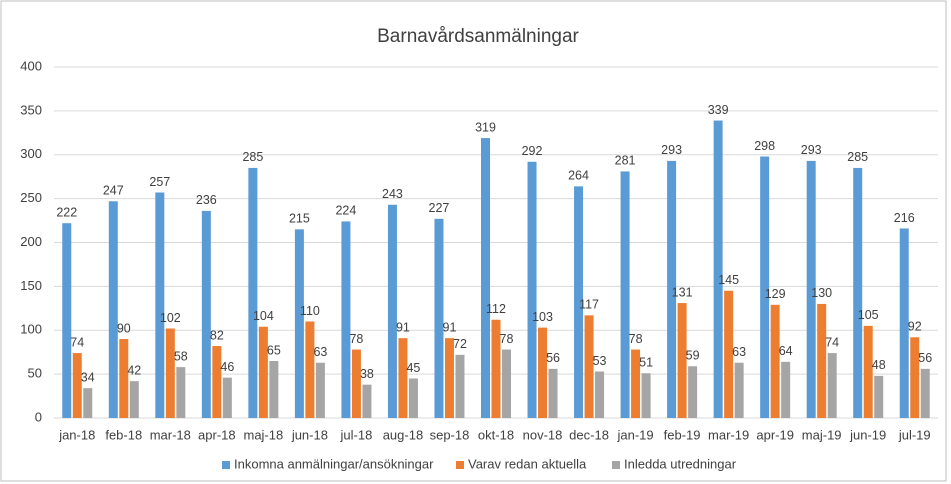 Image resolution: width=951 pixels, height=484 pixels. I want to click on value-label: 46, so click(227, 367).